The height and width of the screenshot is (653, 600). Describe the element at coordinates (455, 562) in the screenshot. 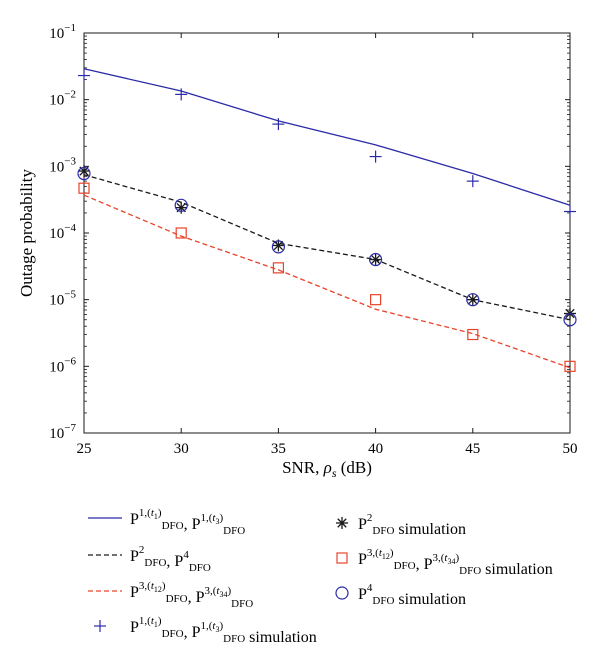

I see `legend-label: P3,(t12)DFO, P3,(t34)DFO simulation` at that location.